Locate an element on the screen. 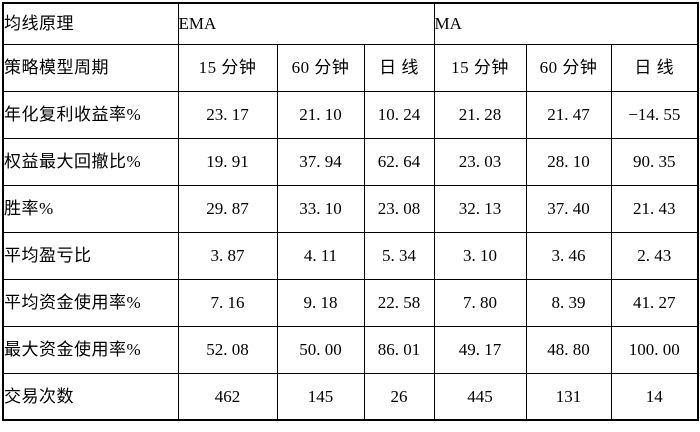  table-row-trade-count: 交易次数 462 145 26 445 131 14 is located at coordinates (350, 396).